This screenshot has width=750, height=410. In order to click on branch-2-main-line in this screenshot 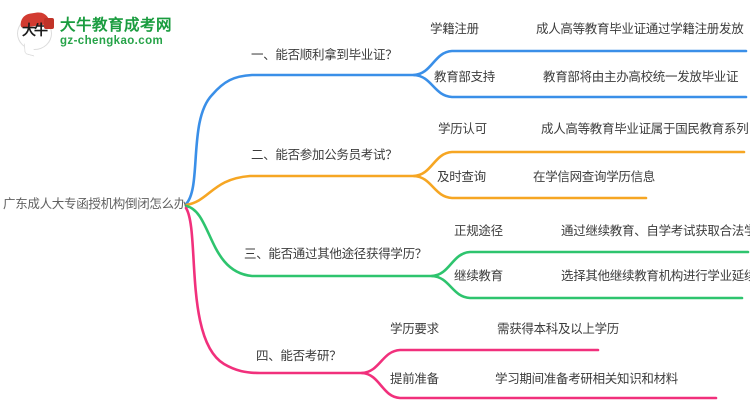, I will do `click(300, 190)`.